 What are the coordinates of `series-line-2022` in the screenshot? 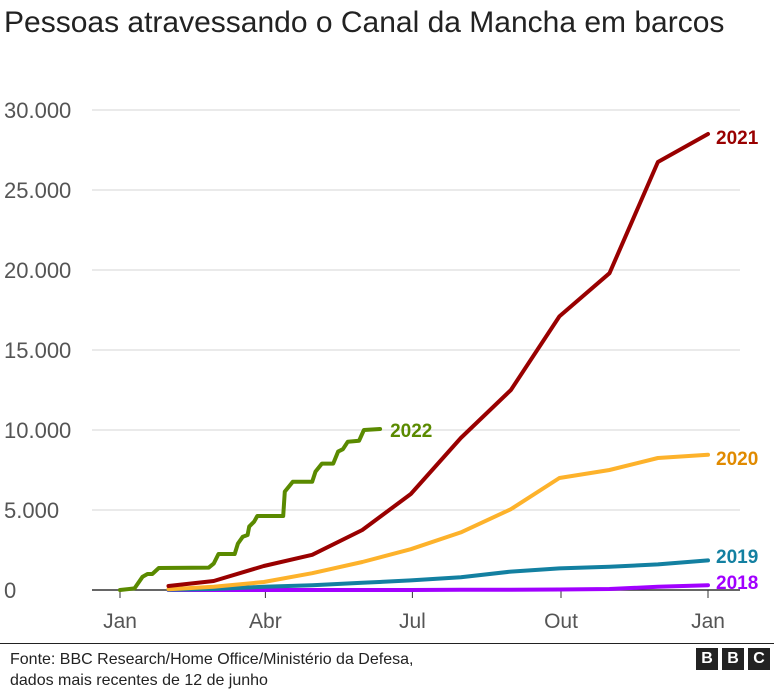 It's located at (250, 509).